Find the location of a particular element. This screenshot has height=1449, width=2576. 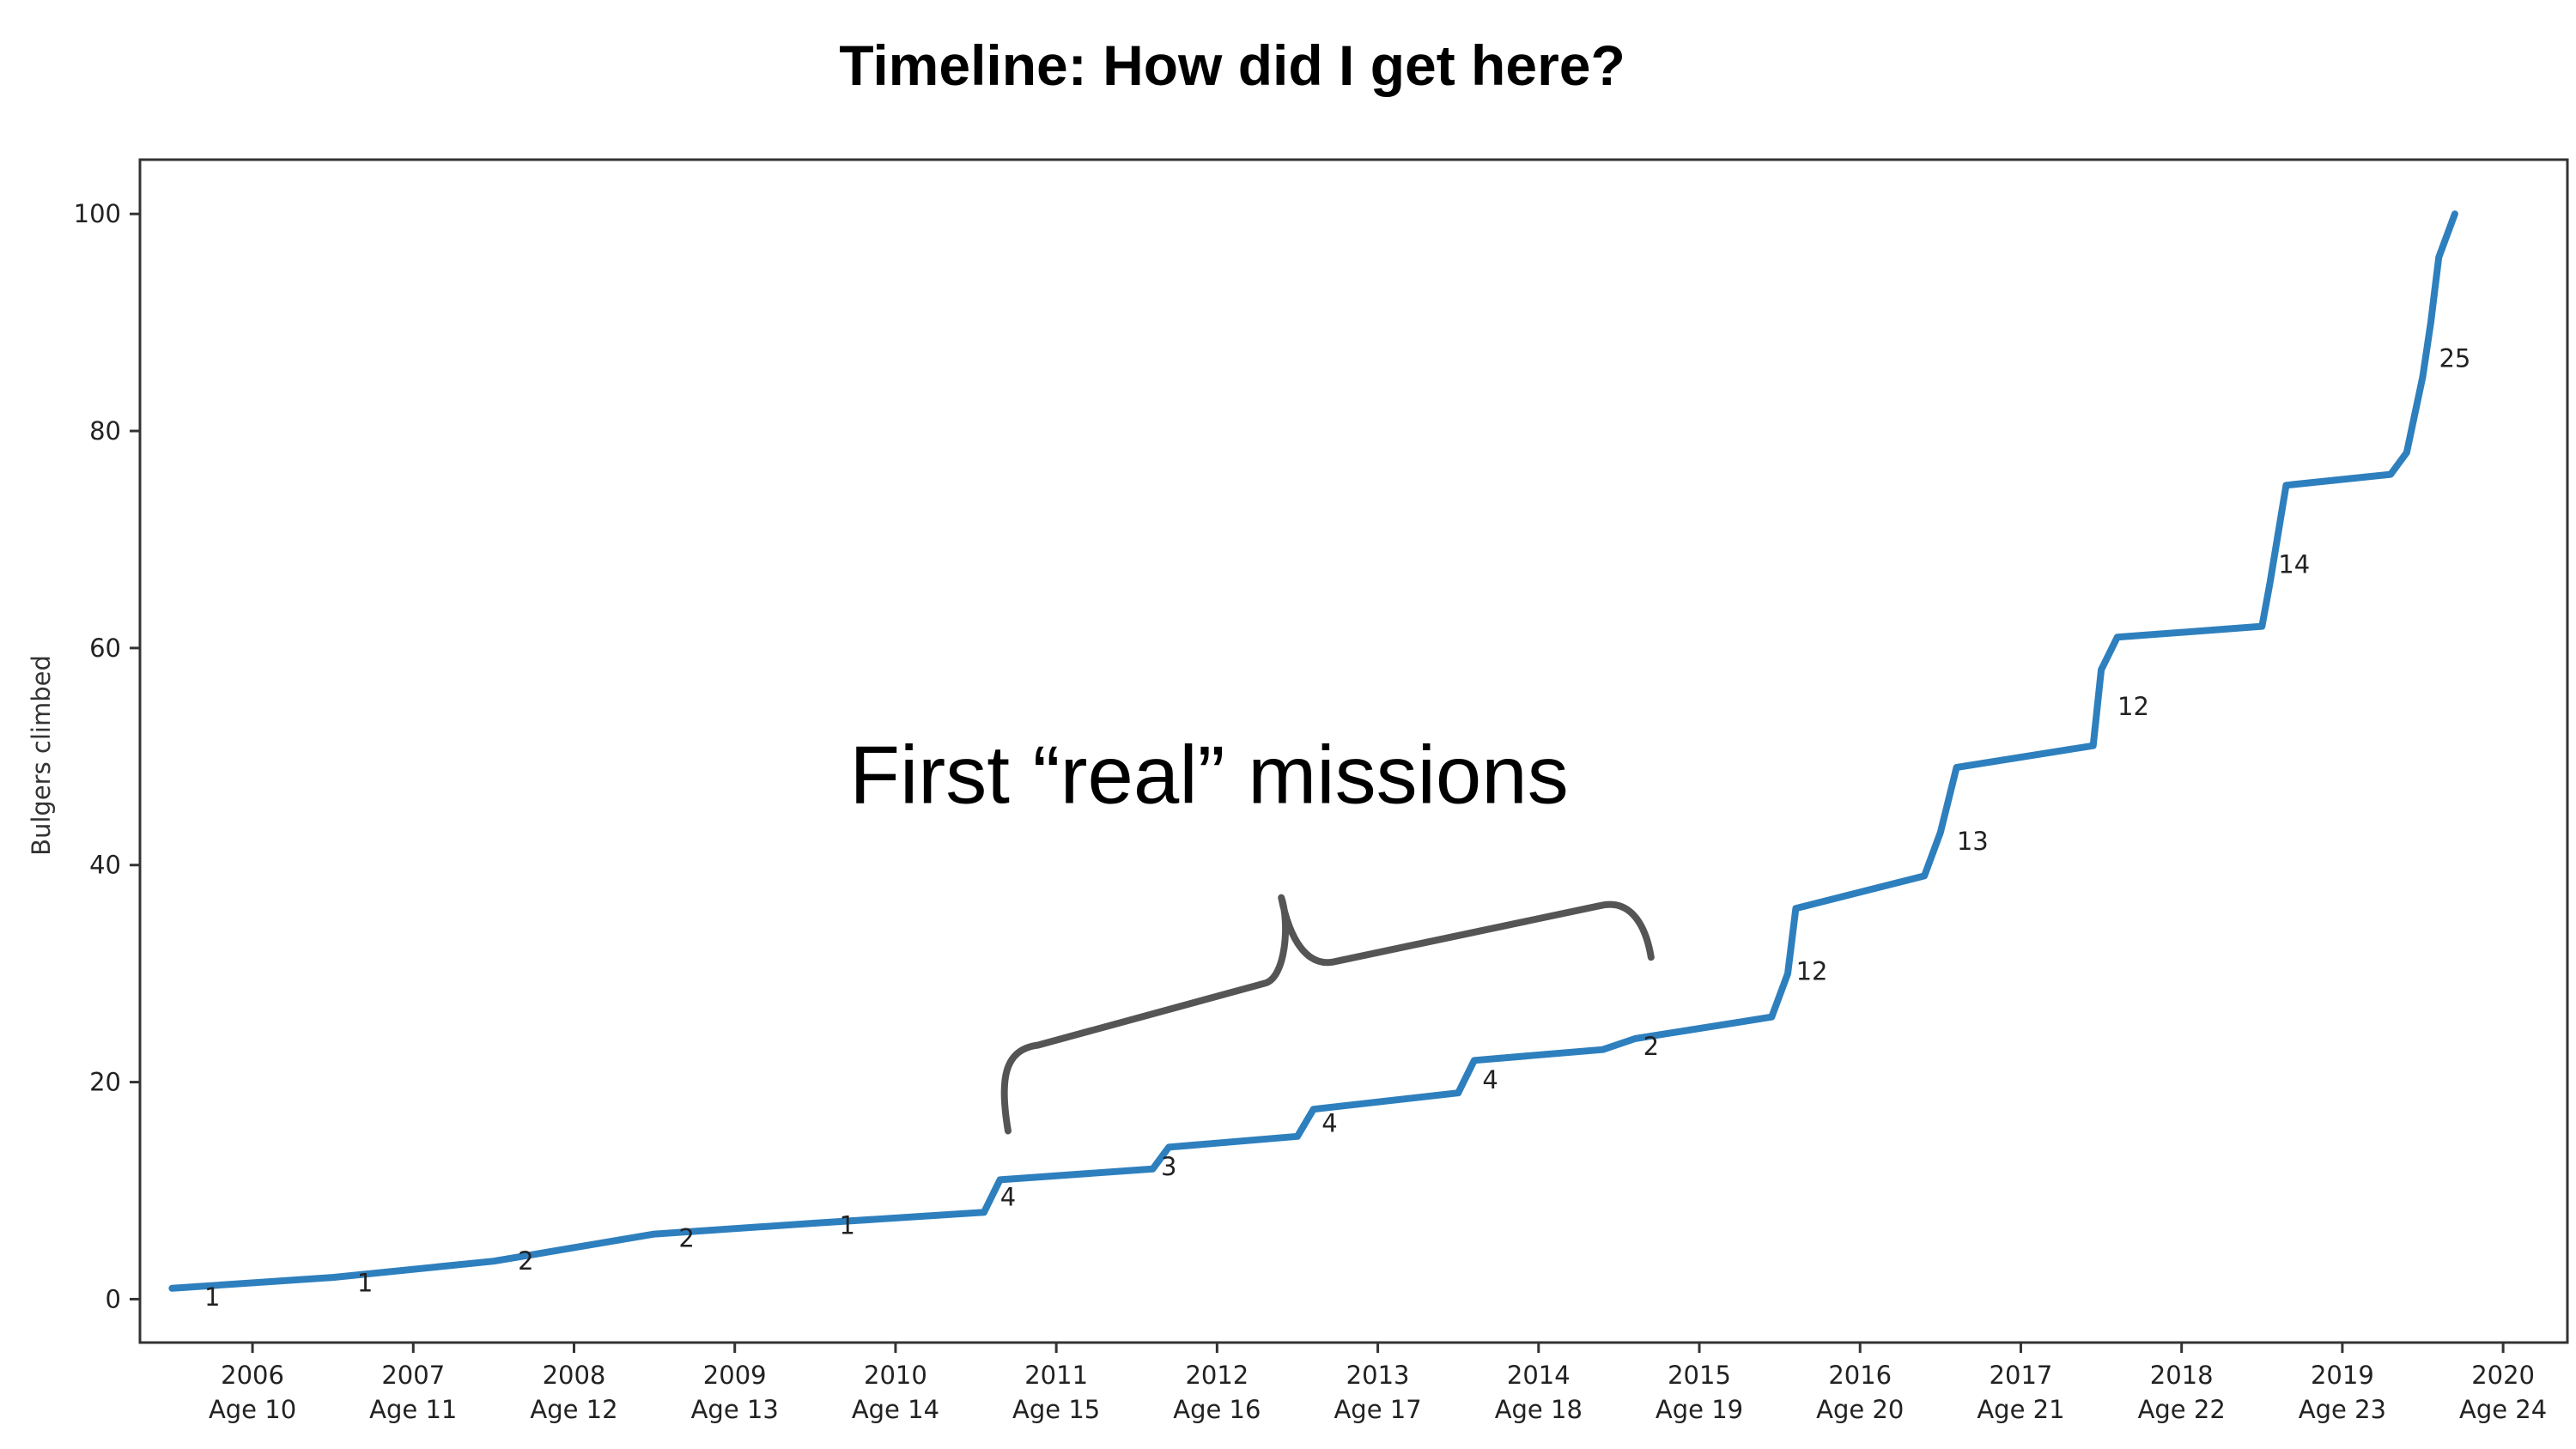

x-tick-year-label: 2020 is located at coordinates (2503, 1375).